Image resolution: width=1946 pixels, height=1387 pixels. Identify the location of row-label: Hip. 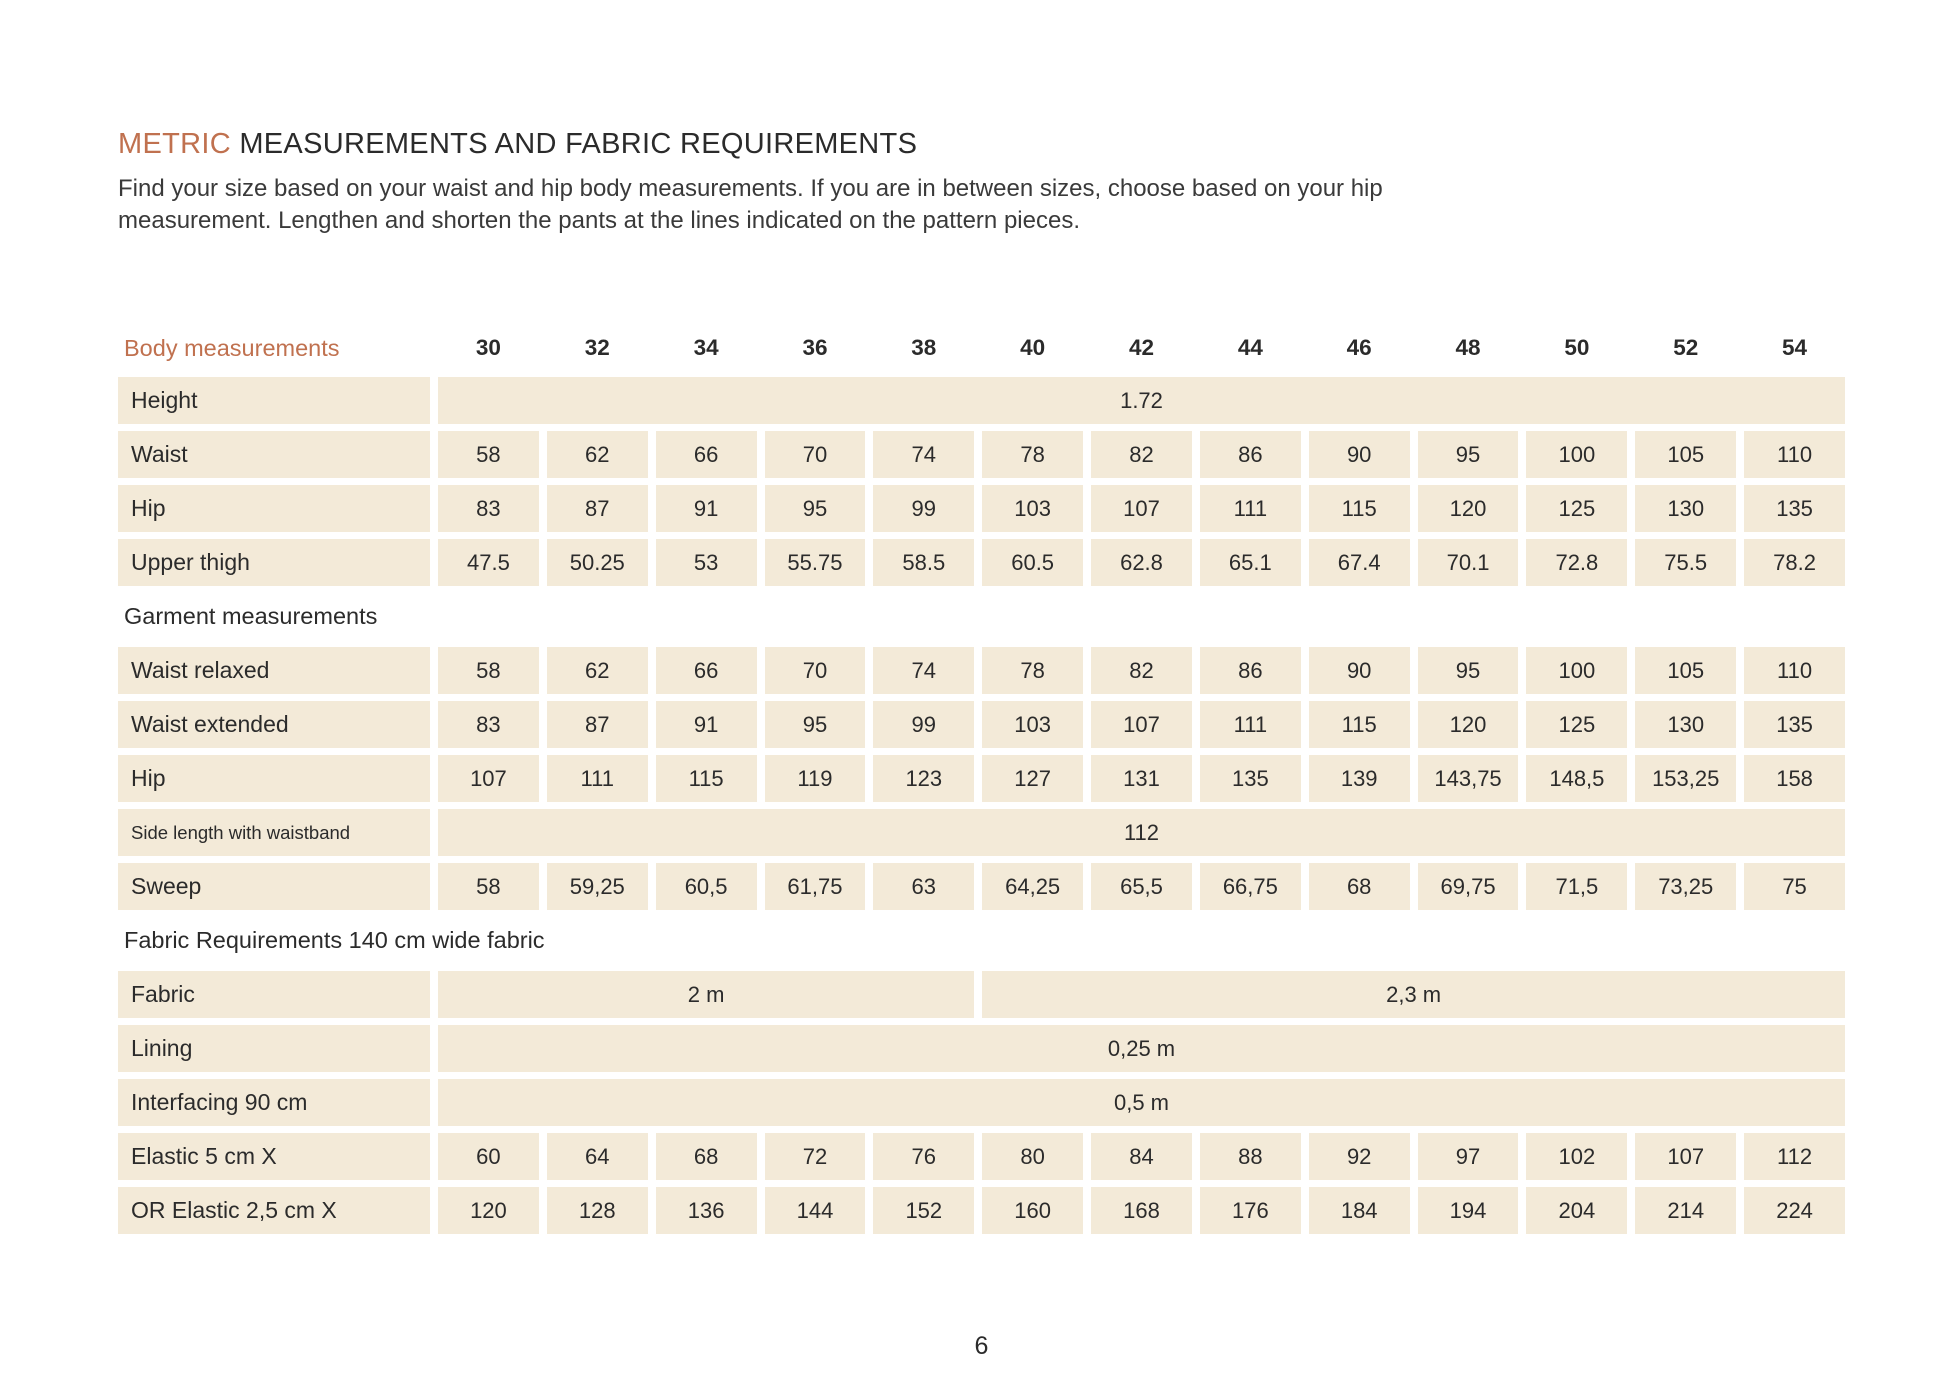
(274, 509).